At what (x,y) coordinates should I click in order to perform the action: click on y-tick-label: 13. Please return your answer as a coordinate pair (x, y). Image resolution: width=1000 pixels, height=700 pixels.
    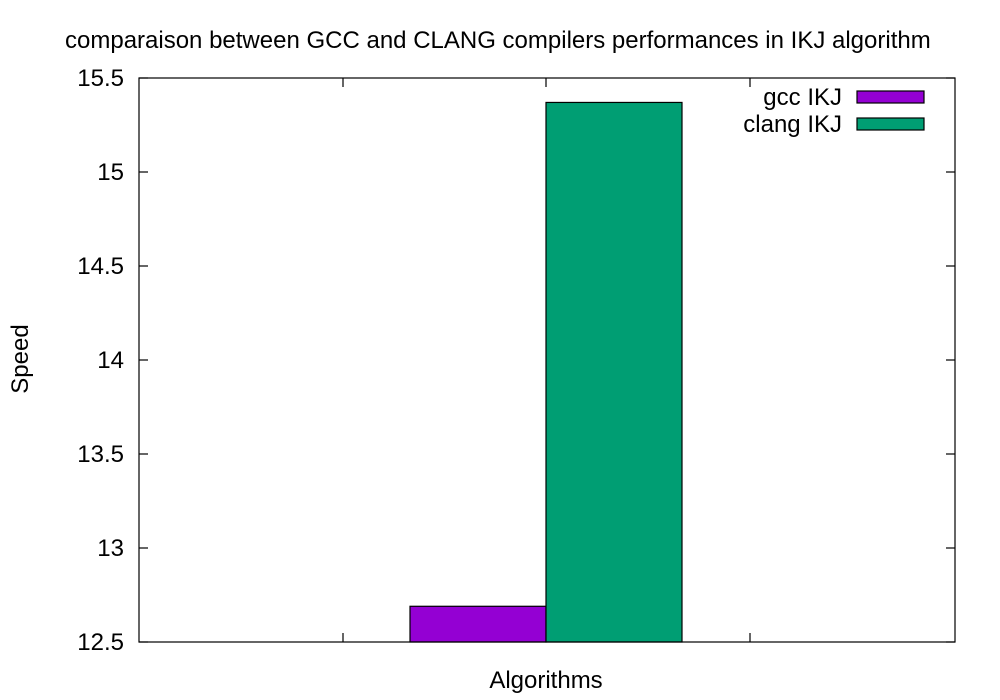
    Looking at the image, I should click on (110, 548).